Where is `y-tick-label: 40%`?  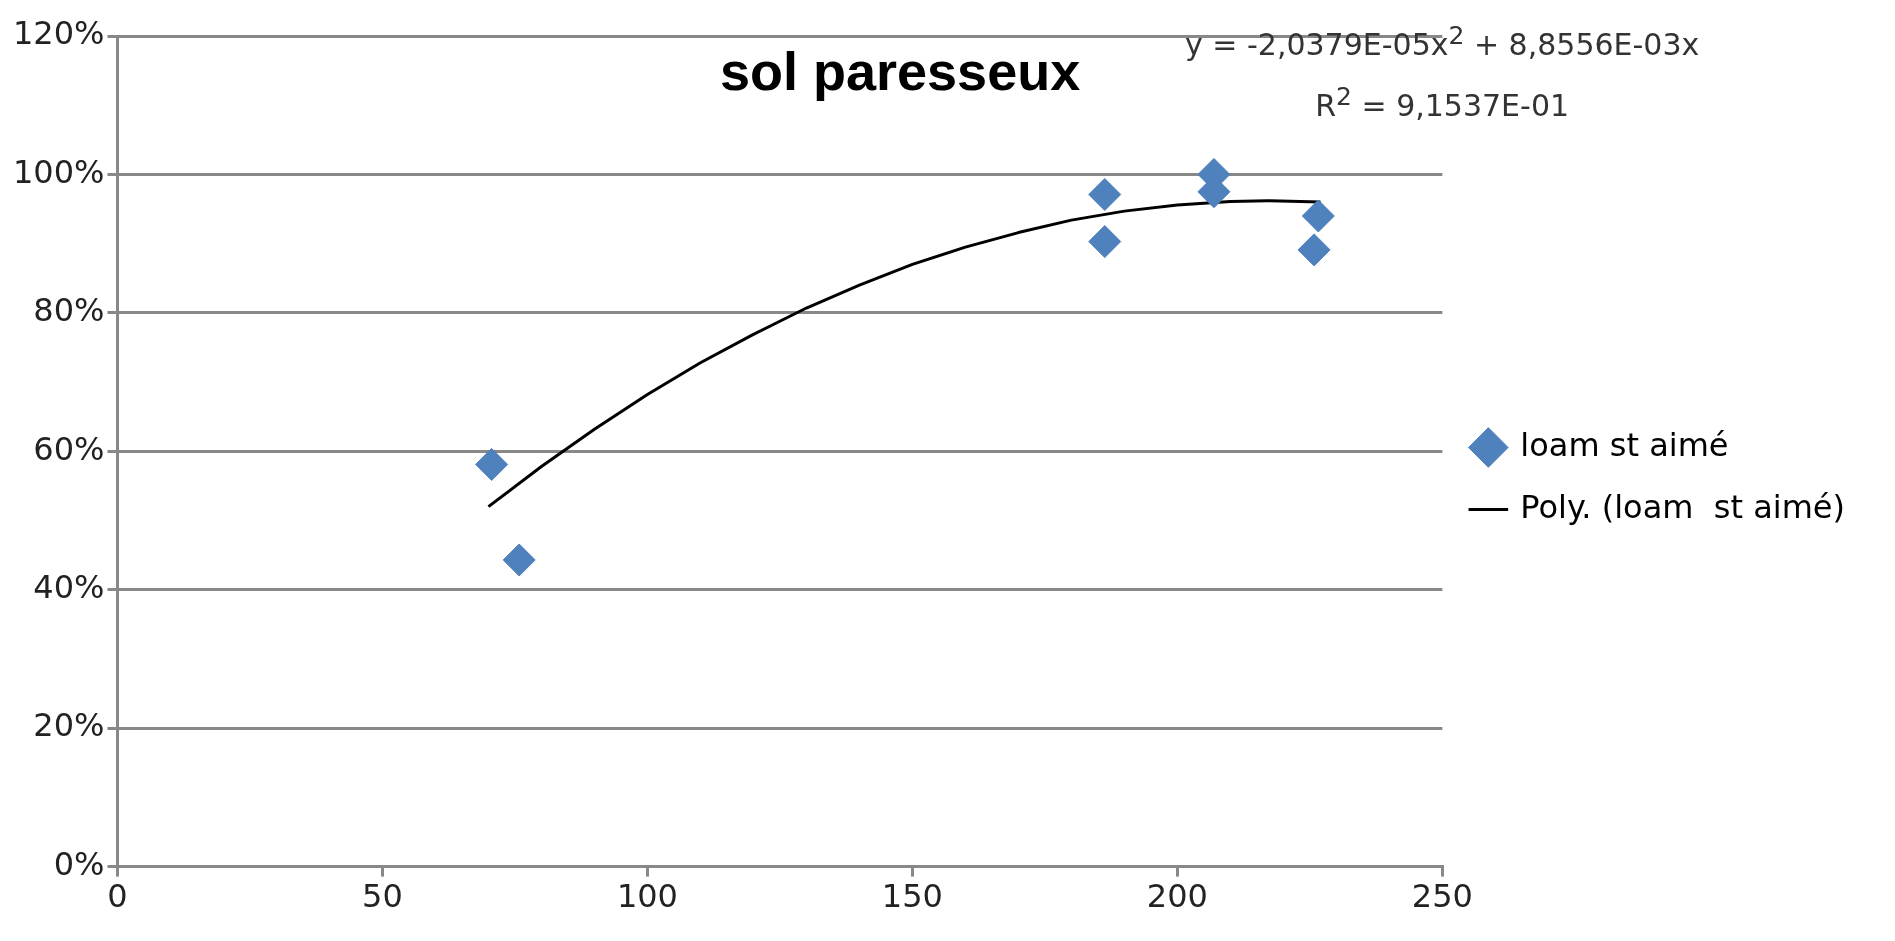 y-tick-label: 40% is located at coordinates (69, 587).